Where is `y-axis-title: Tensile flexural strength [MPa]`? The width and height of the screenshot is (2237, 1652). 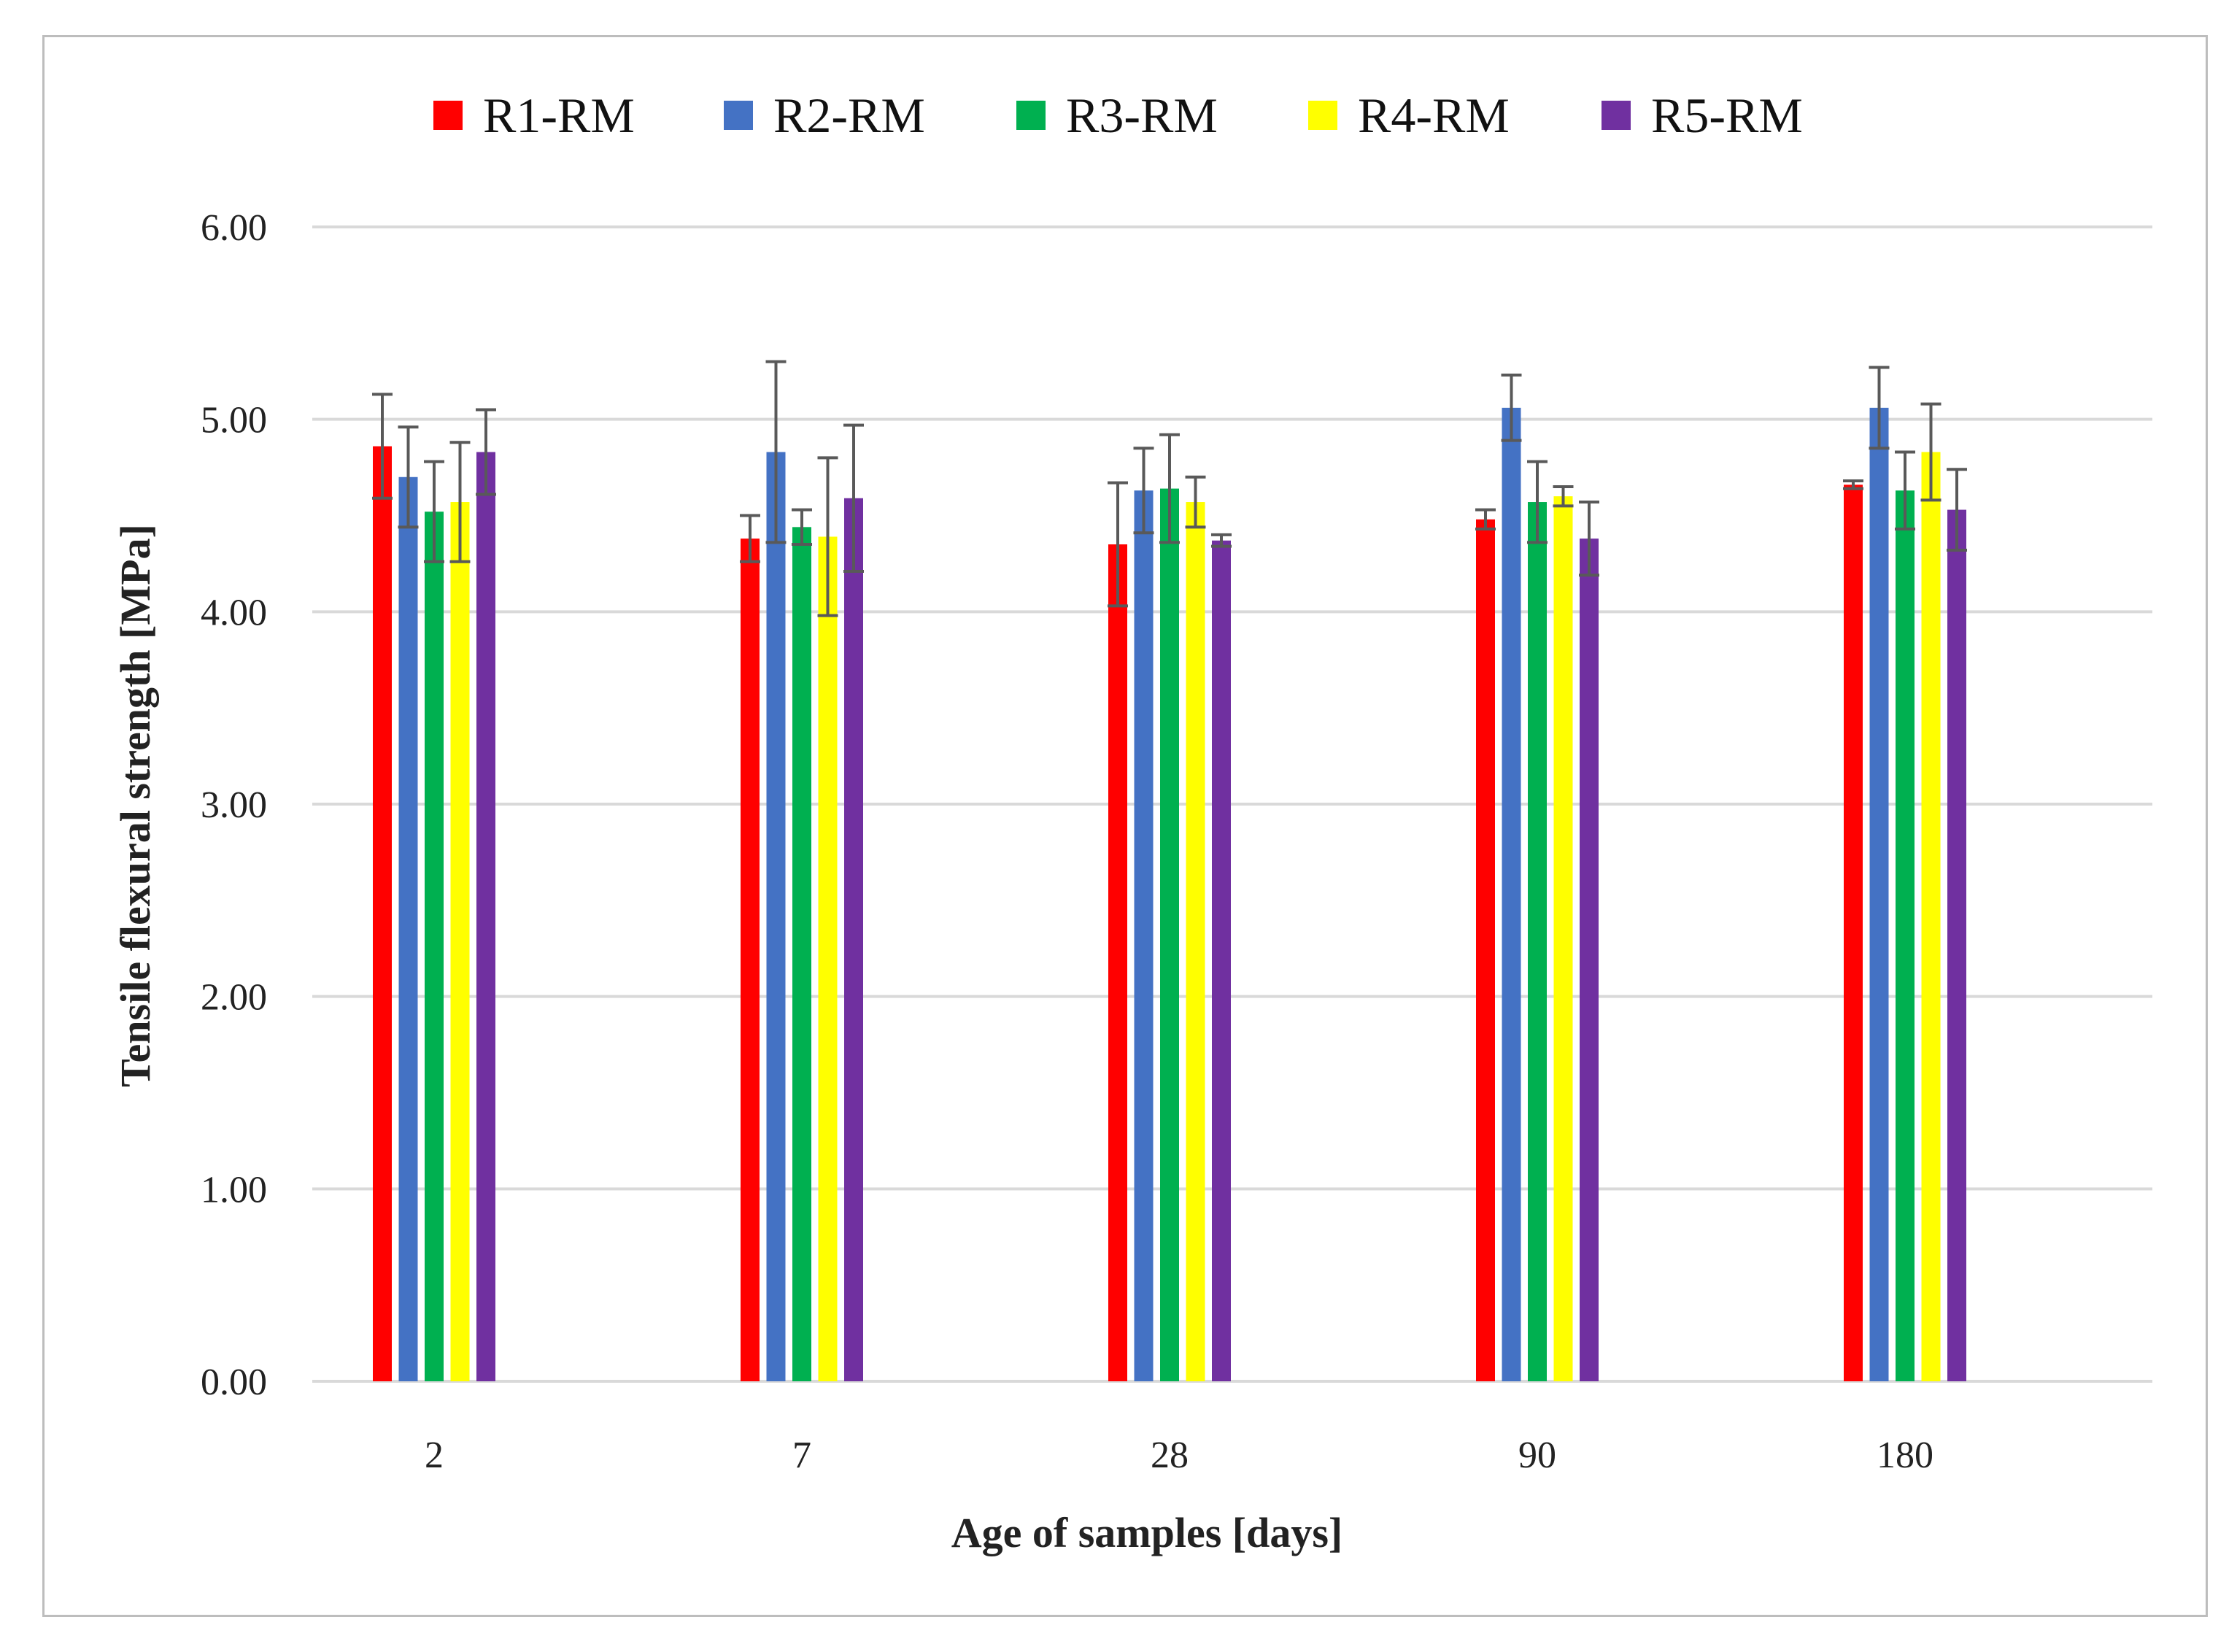 y-axis-title: Tensile flexural strength [MPa] is located at coordinates (135, 805).